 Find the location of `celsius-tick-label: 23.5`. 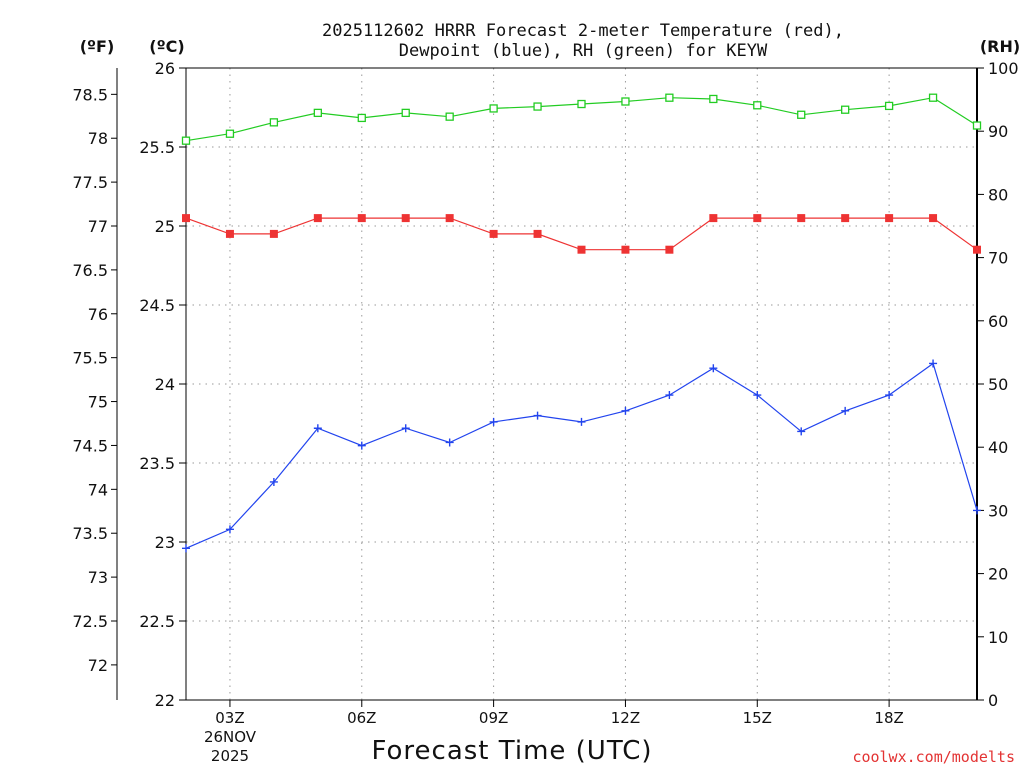

celsius-tick-label: 23.5 is located at coordinates (157, 463).